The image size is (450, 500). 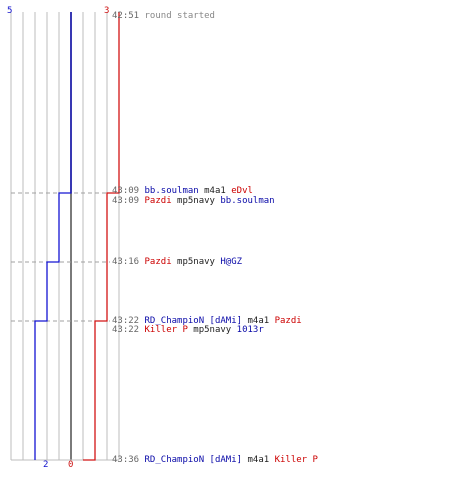 I want to click on event-row: 43:16 Pazdi mp5navy H@GZ, so click(x=177, y=262).